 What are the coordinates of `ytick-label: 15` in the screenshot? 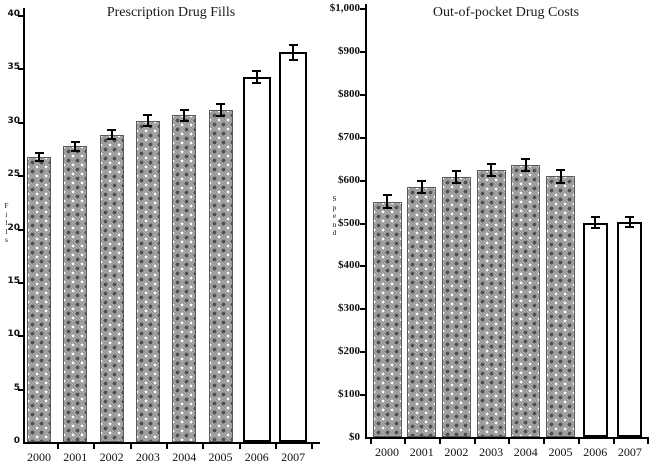 It's located at (13, 280).